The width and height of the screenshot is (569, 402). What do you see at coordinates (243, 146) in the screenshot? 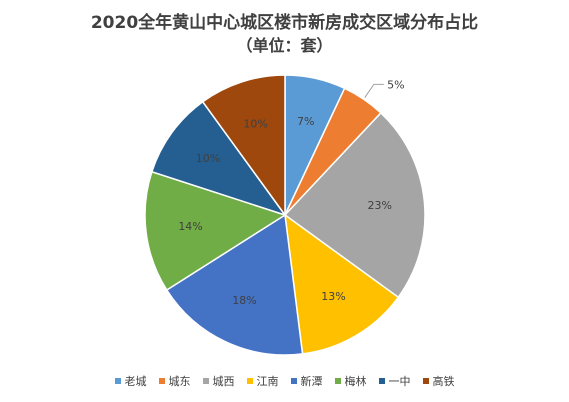
I see `pie-slice-高铁` at bounding box center [243, 146].